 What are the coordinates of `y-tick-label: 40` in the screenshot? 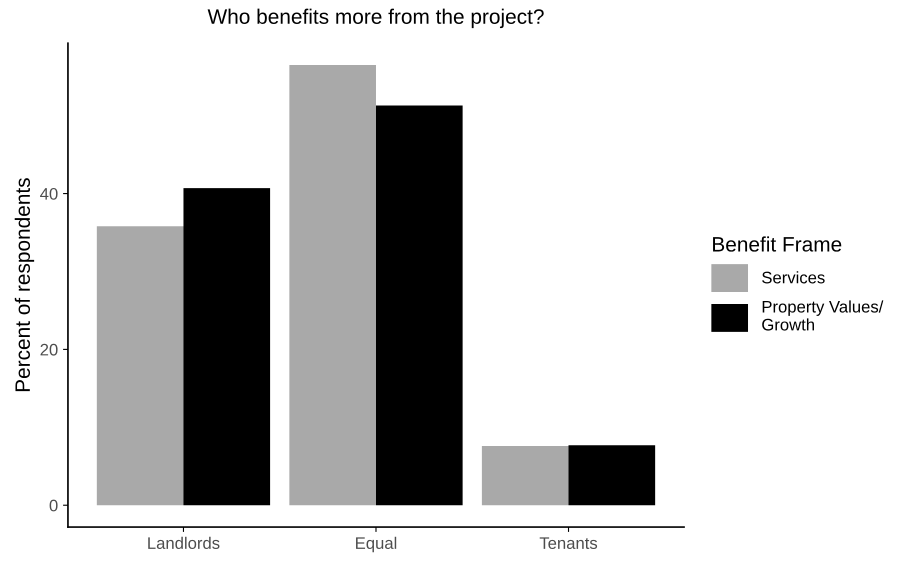 It's located at (49, 194).